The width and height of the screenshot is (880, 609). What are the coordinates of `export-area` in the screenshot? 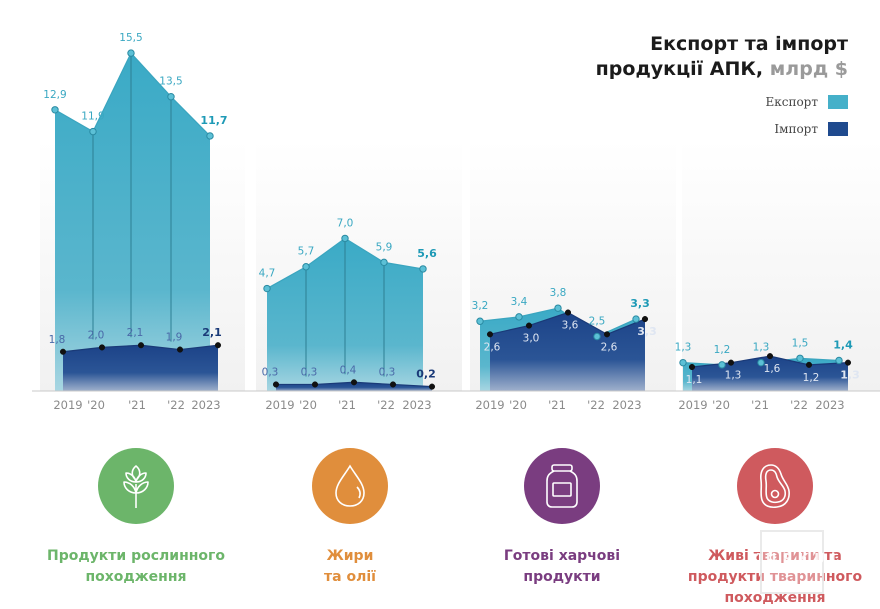 It's located at (132, 222).